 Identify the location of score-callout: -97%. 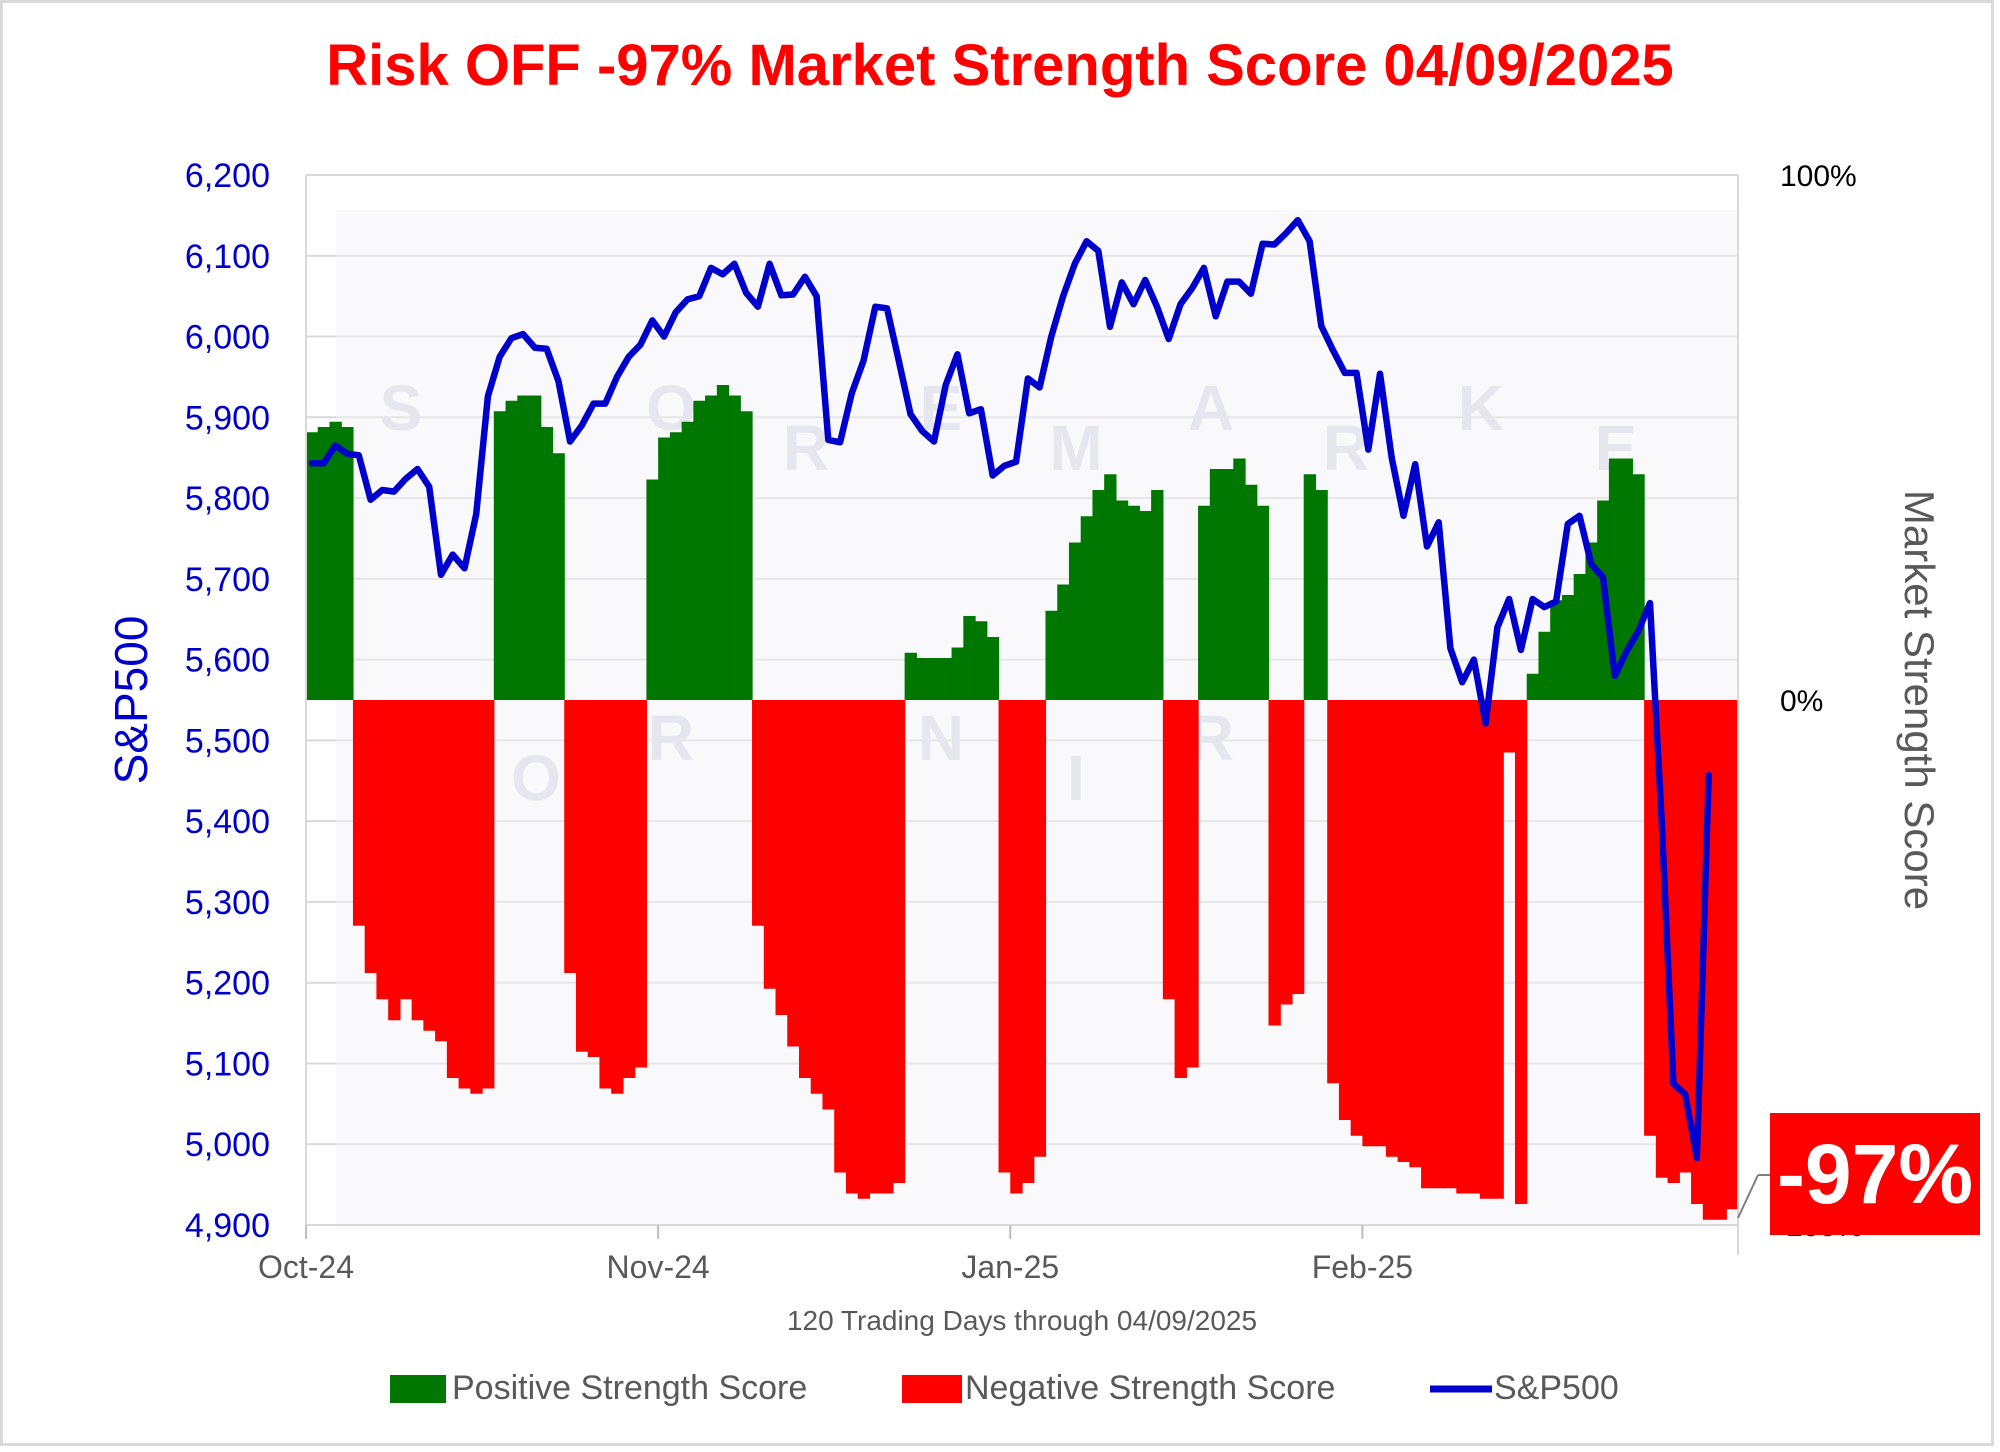
(1858, 1174).